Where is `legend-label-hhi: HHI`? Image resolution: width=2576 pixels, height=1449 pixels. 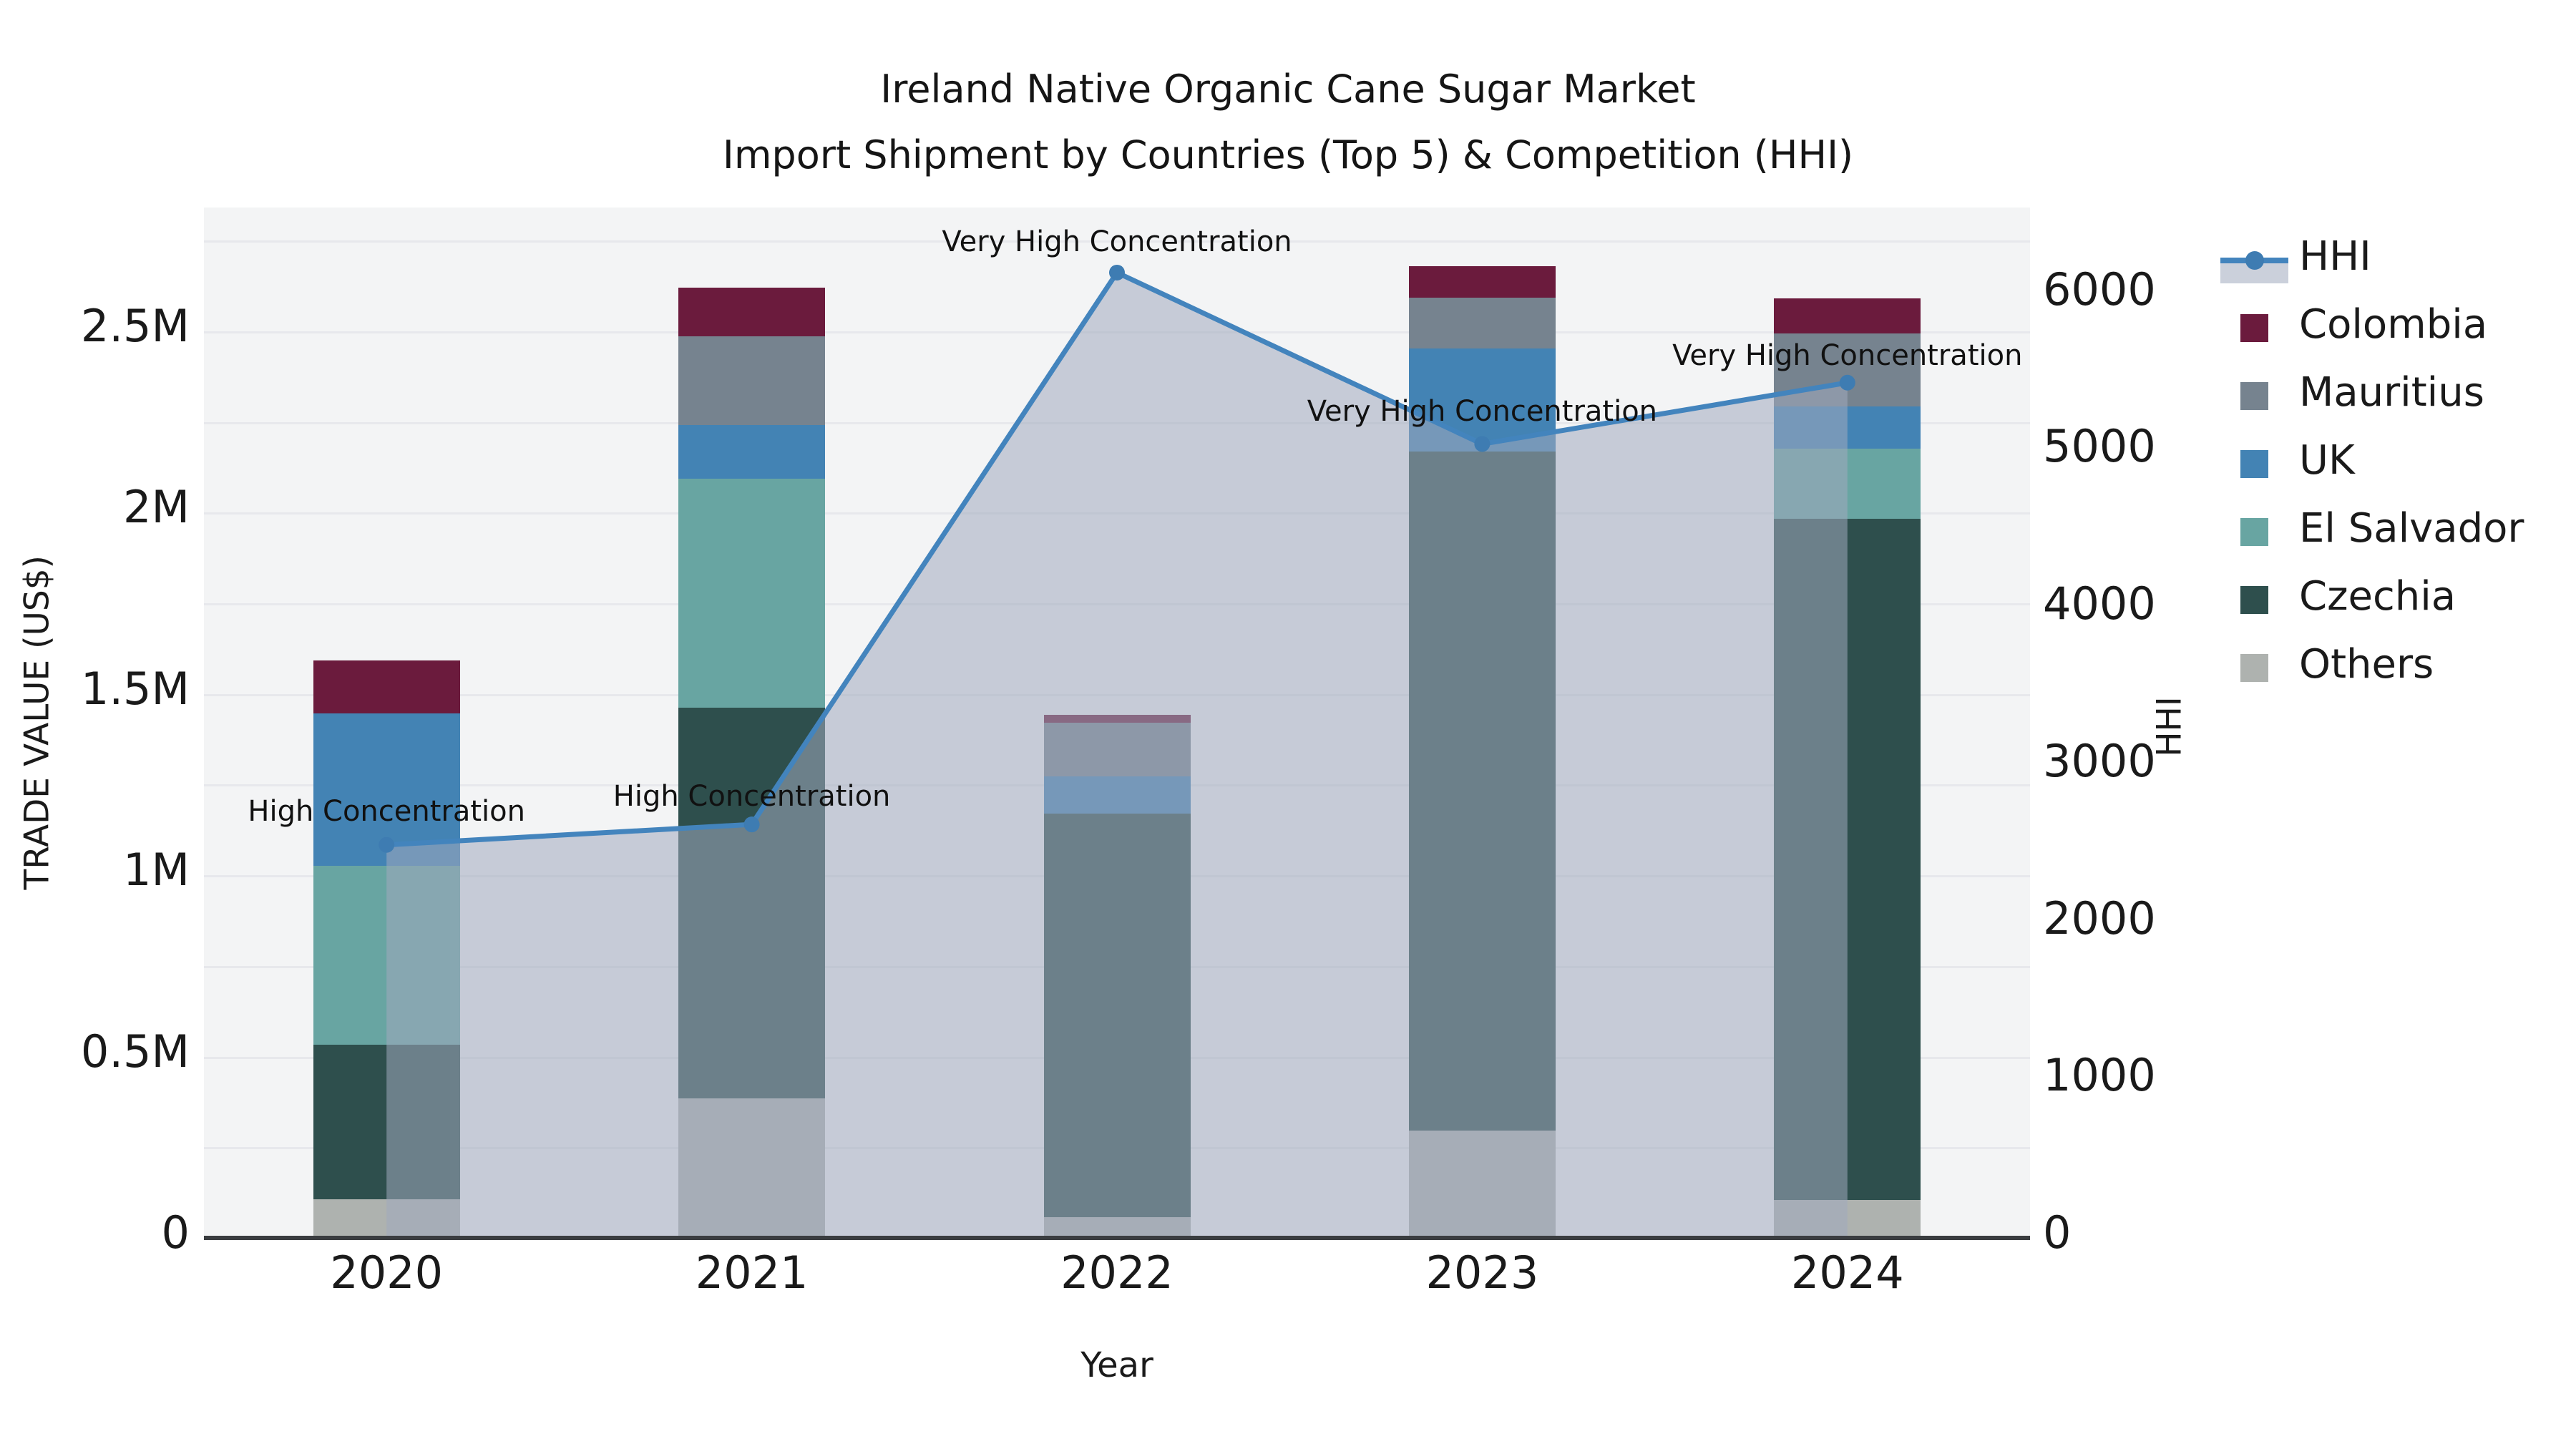 legend-label-hhi: HHI is located at coordinates (2335, 256).